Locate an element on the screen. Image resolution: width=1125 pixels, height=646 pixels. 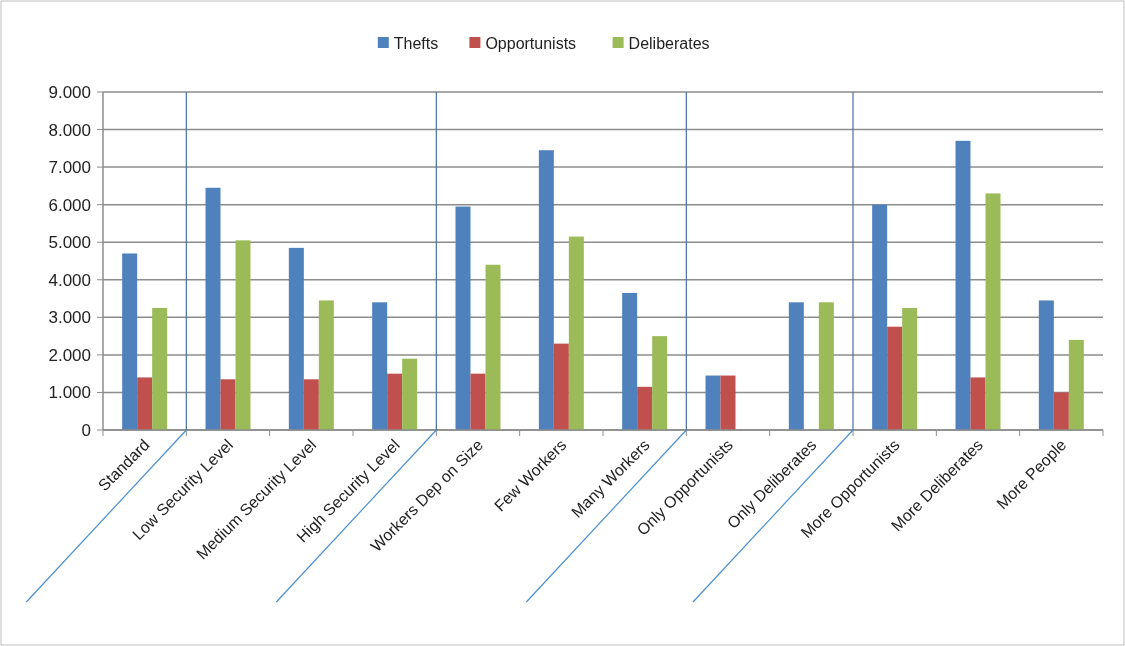
legend-label: Opportunists is located at coordinates (531, 43).